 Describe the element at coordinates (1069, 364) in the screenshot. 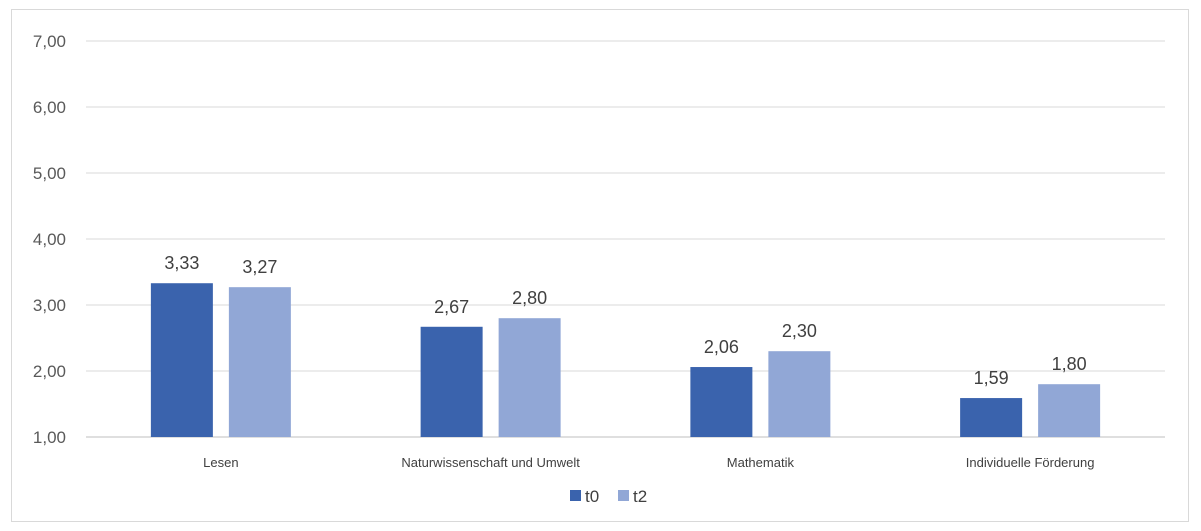

I see `data-label: 1,80` at that location.